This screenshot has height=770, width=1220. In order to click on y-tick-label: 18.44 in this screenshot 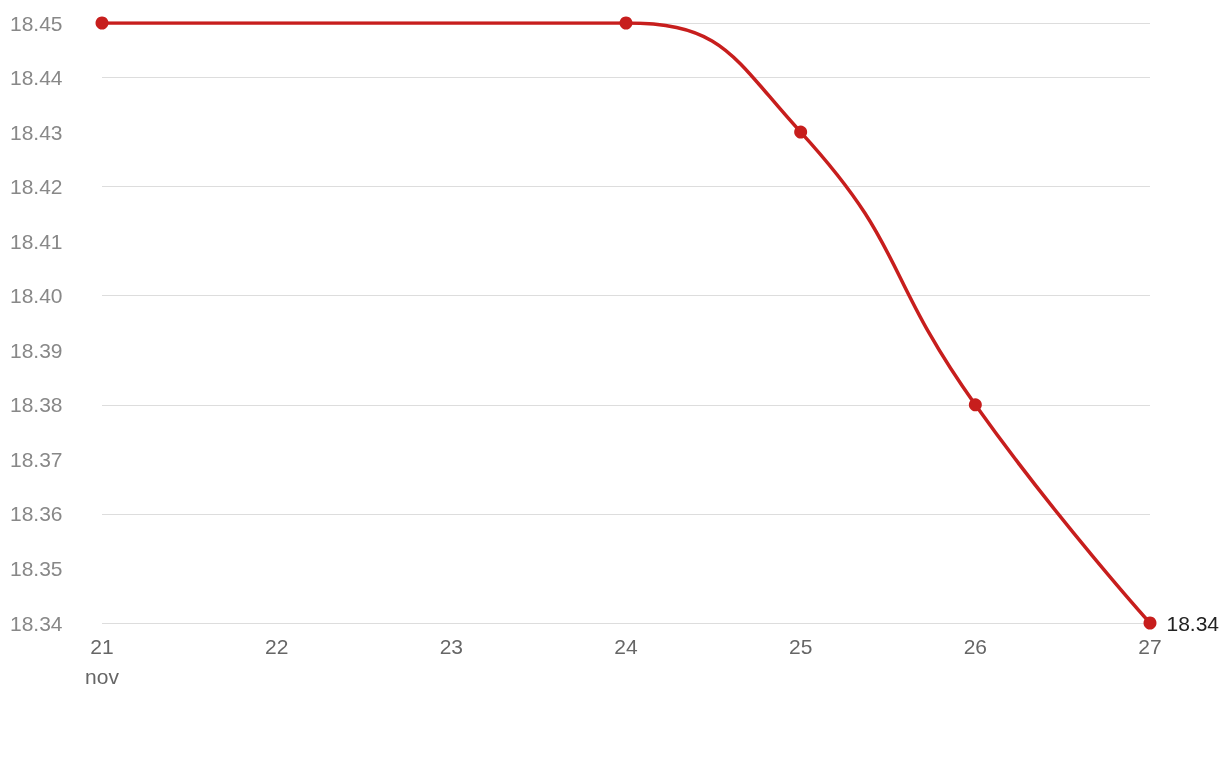, I will do `click(36, 78)`.